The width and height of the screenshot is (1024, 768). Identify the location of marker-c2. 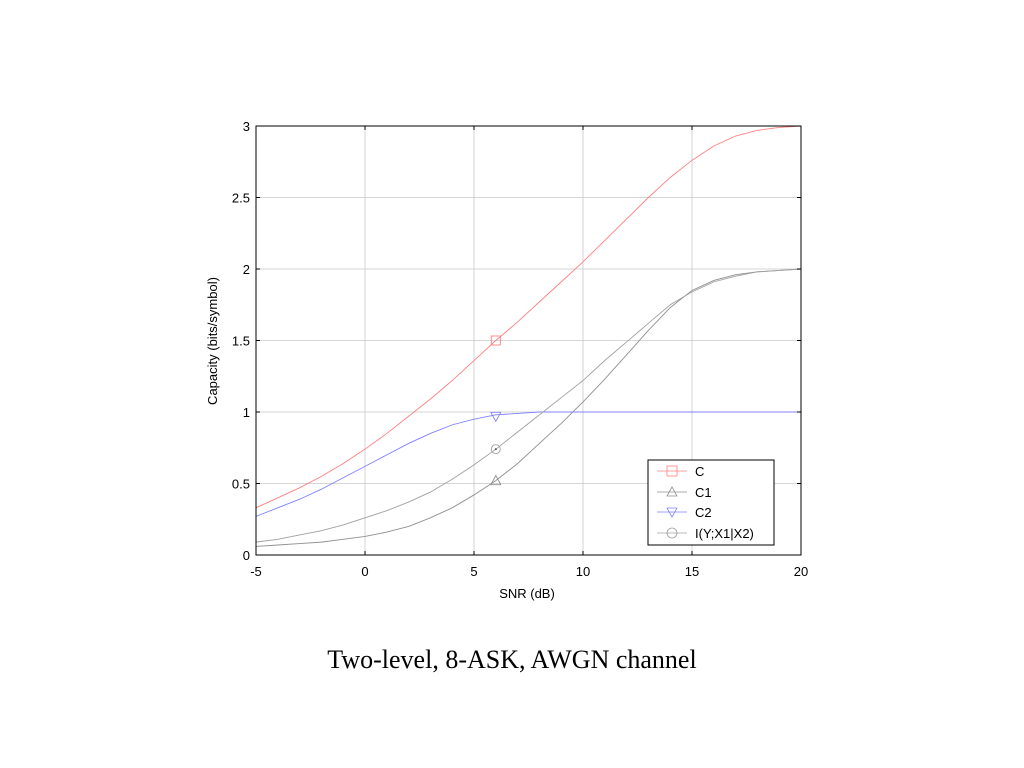
(496, 417).